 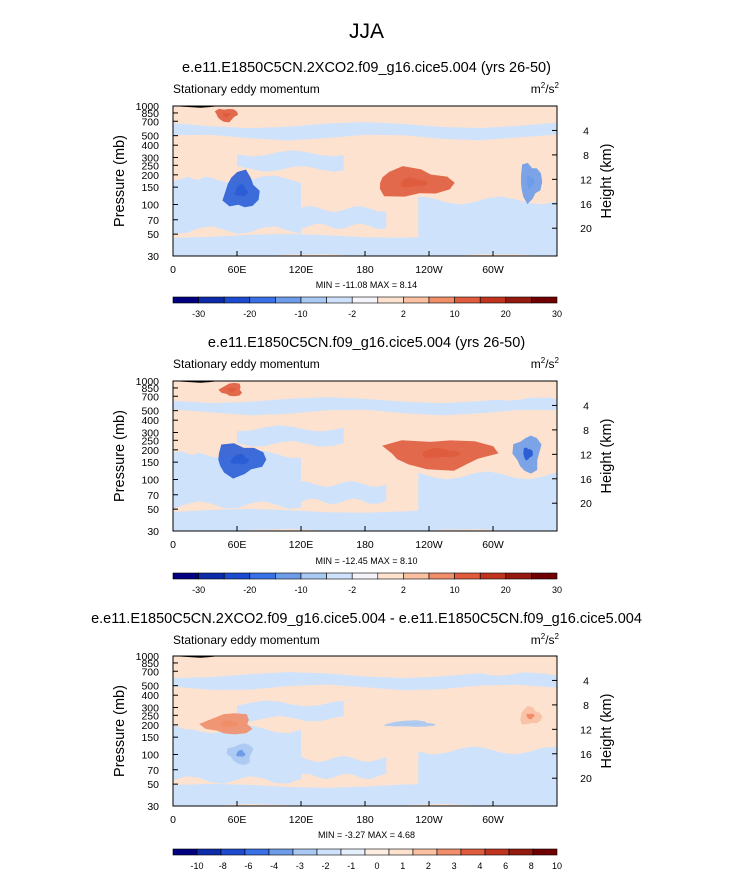 What do you see at coordinates (366, 835) in the screenshot?
I see `min-max-label: MIN = -3.27 MAX = 4.68` at bounding box center [366, 835].